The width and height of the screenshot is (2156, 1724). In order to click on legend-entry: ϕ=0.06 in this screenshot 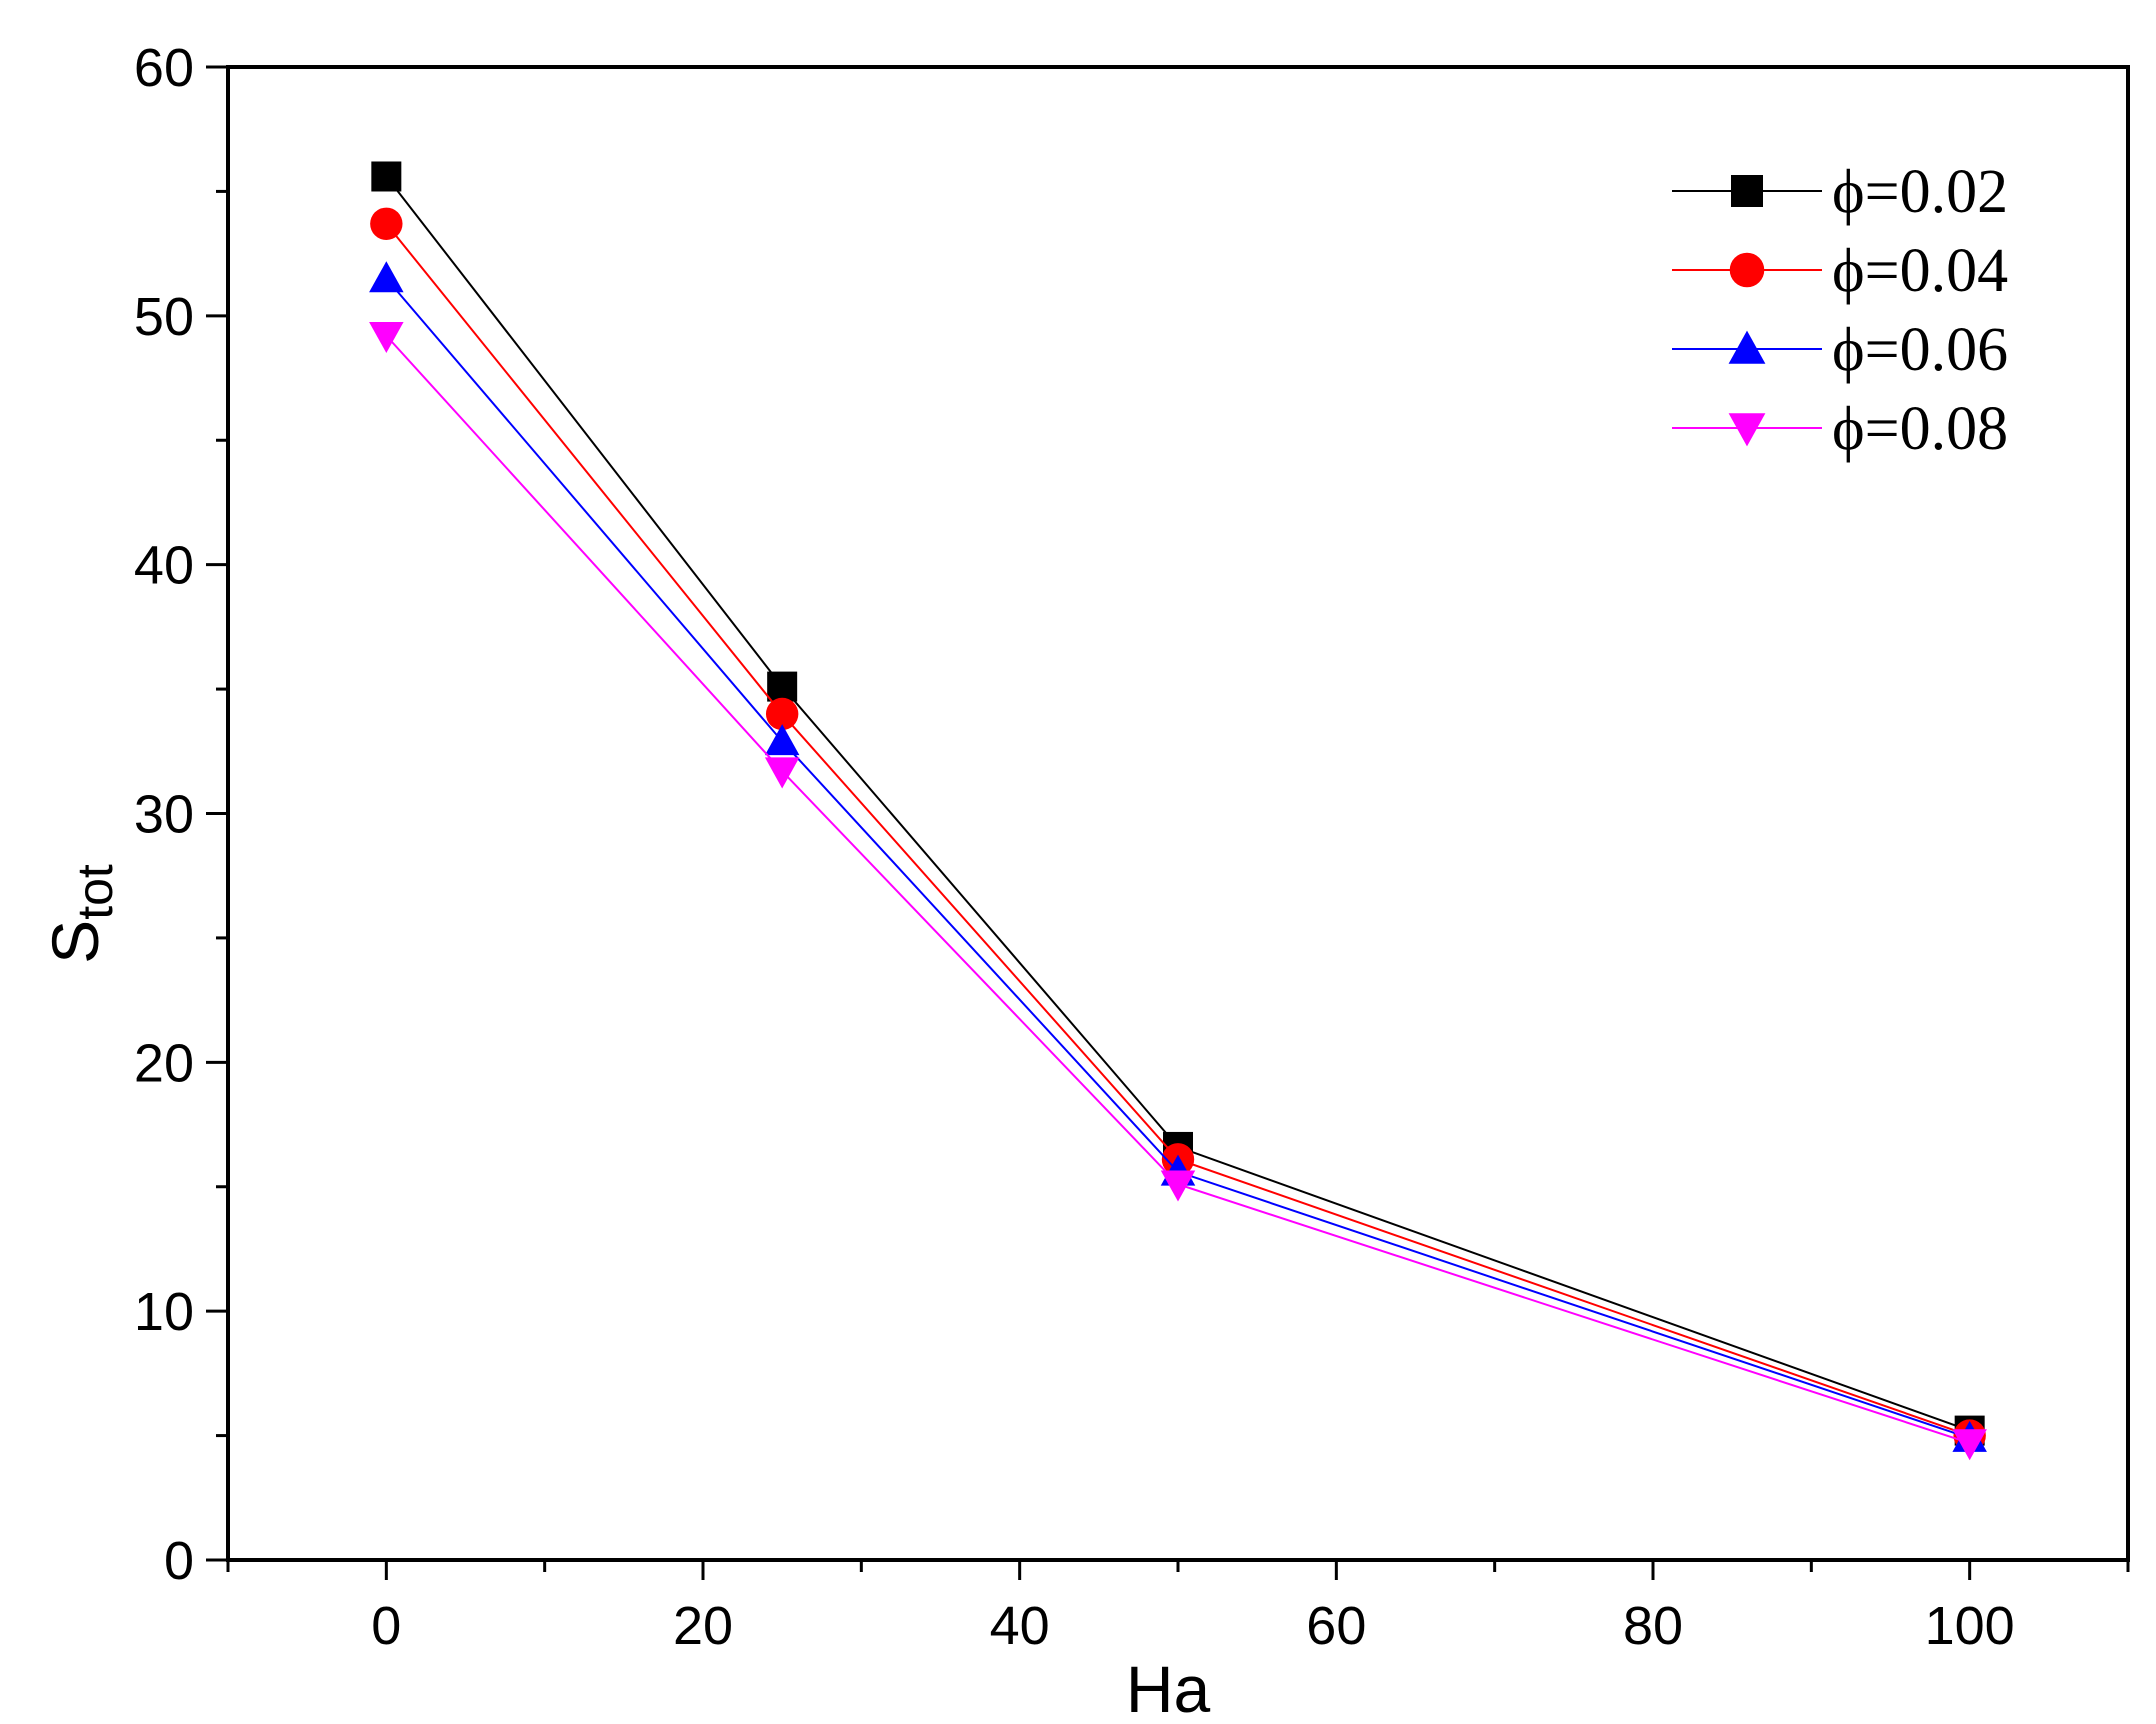, I will do `click(1840, 350)`.